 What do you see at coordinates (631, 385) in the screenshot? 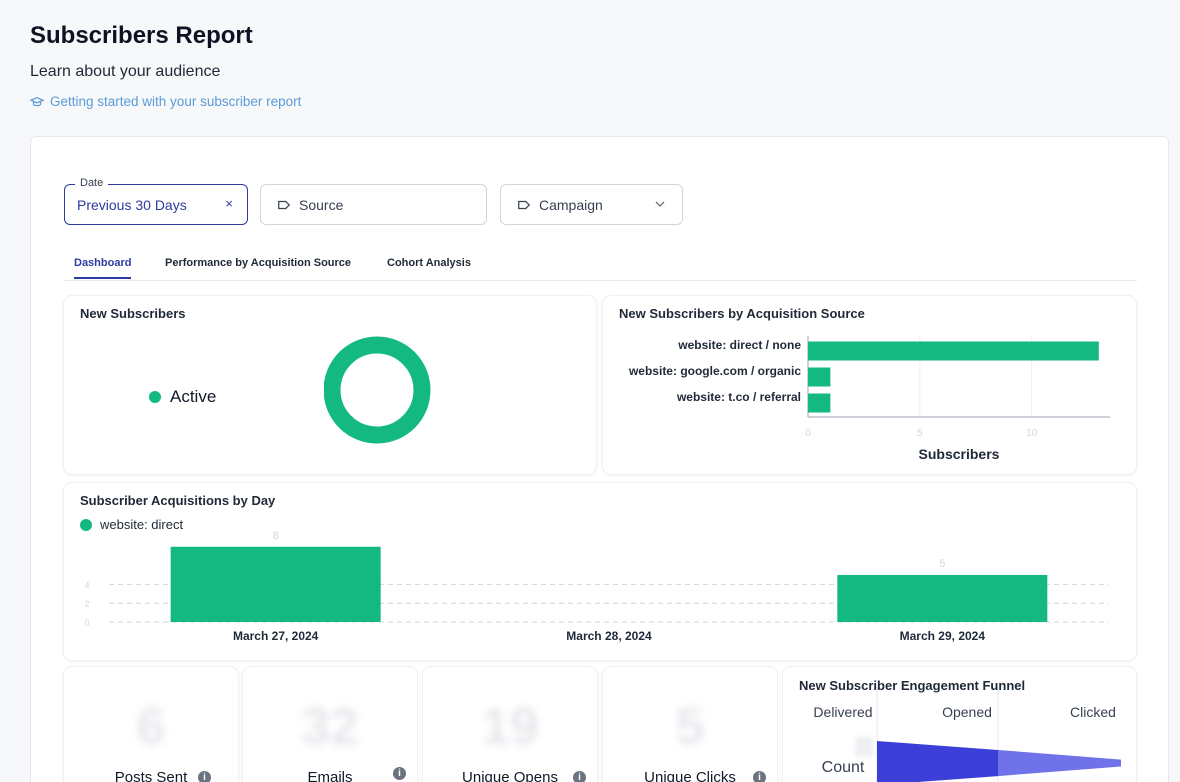
I see `y-axis-title: Acquisition Source` at bounding box center [631, 385].